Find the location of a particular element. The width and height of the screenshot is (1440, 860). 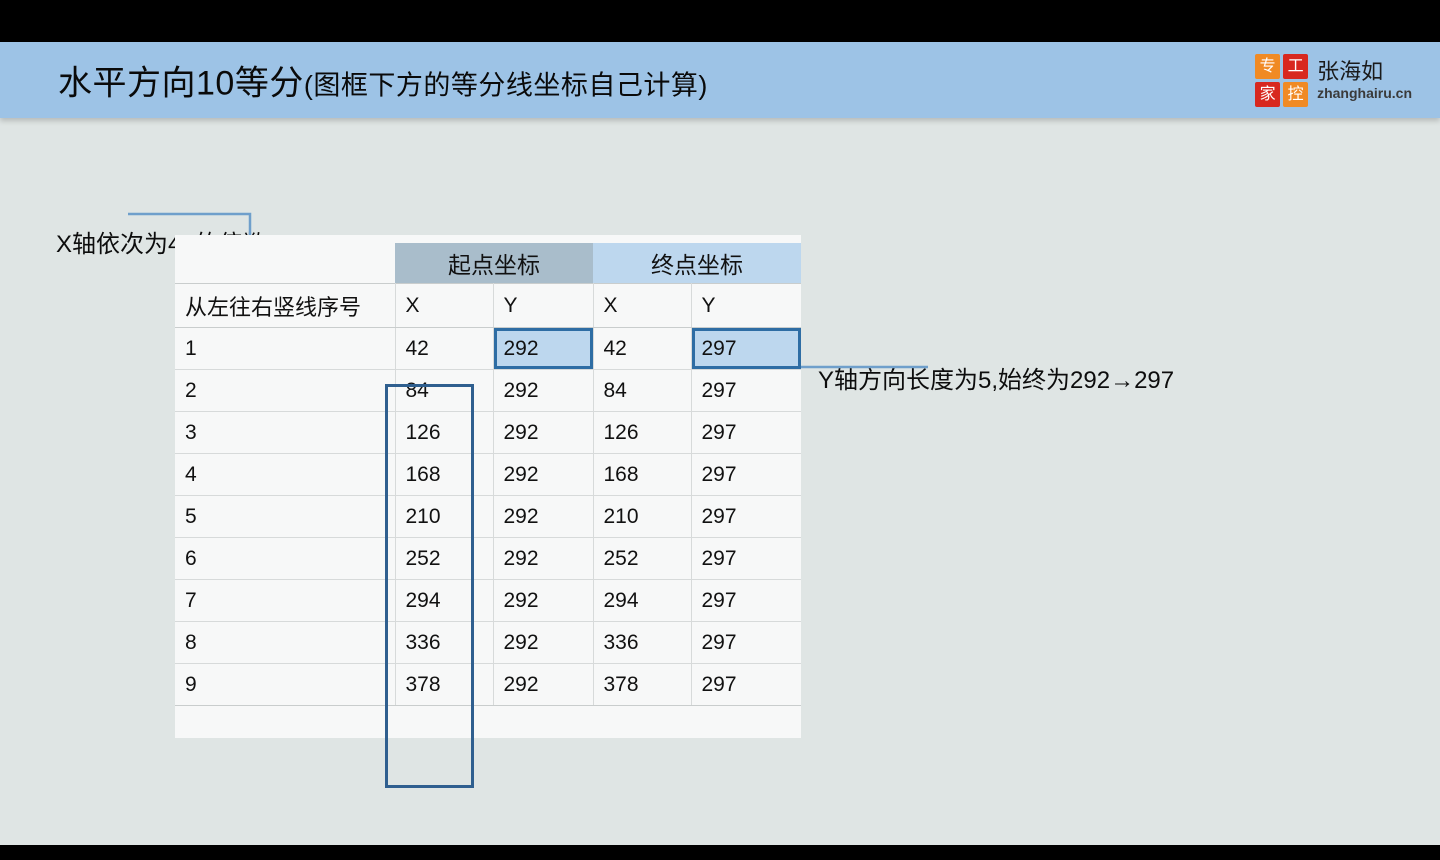

logo-cell-jia: 家 is located at coordinates (1268, 94).